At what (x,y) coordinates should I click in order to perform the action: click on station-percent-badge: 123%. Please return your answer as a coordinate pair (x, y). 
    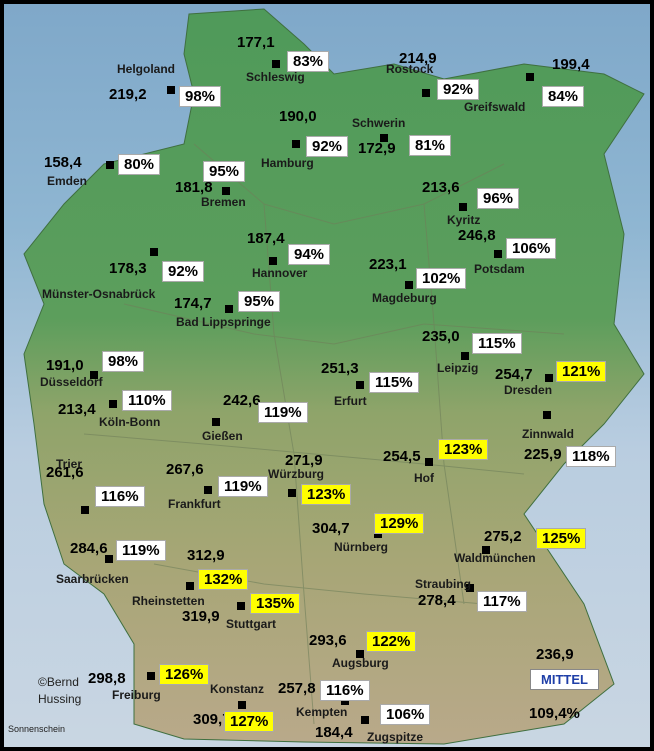
    Looking at the image, I should click on (326, 494).